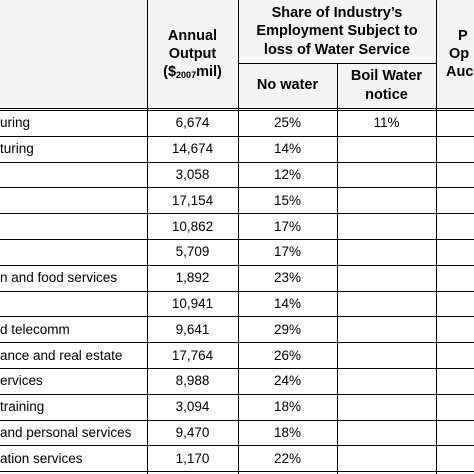 Image resolution: width=474 pixels, height=474 pixels. I want to click on cell-industry: ervices, so click(21, 381).